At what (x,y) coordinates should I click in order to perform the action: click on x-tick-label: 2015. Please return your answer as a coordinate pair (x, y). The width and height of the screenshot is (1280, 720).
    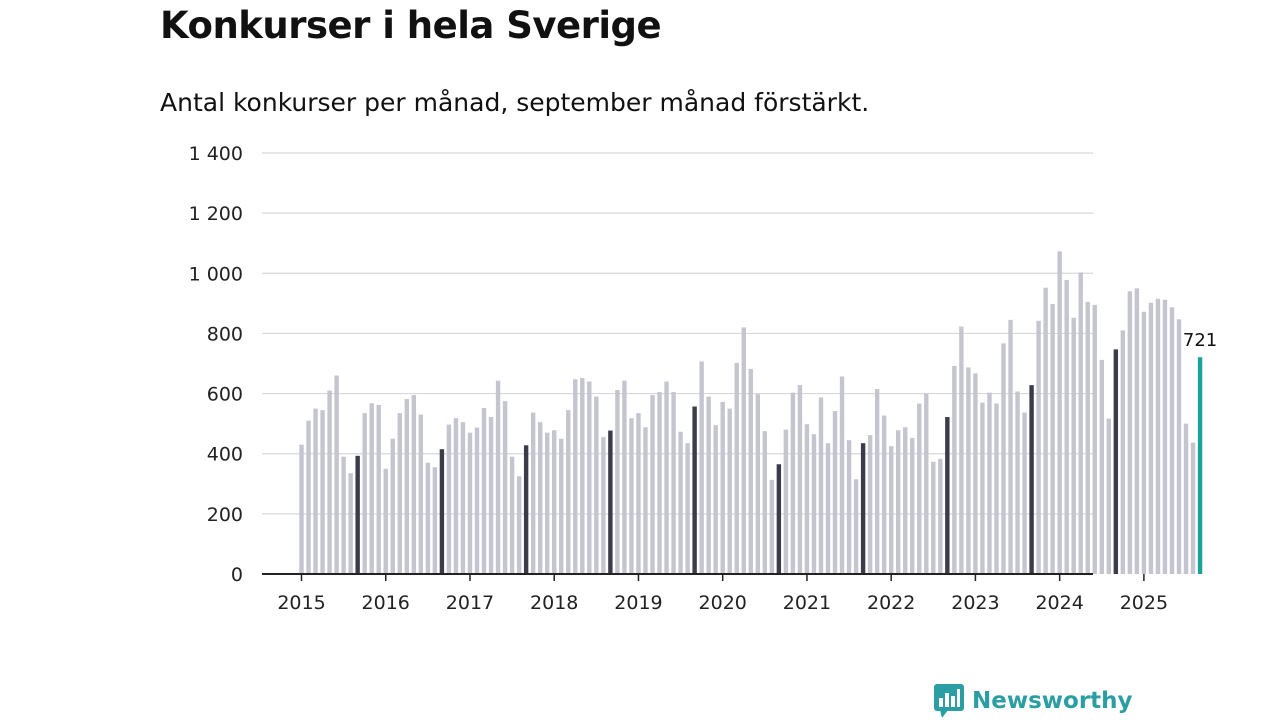
    Looking at the image, I should click on (301, 603).